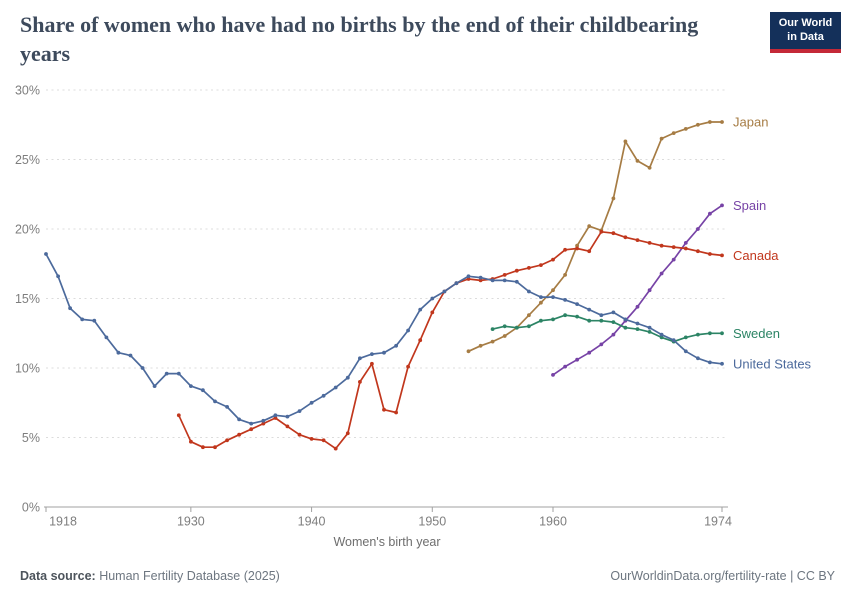 The image size is (850, 600). What do you see at coordinates (756, 333) in the screenshot?
I see `series-label-sweden: Sweden` at bounding box center [756, 333].